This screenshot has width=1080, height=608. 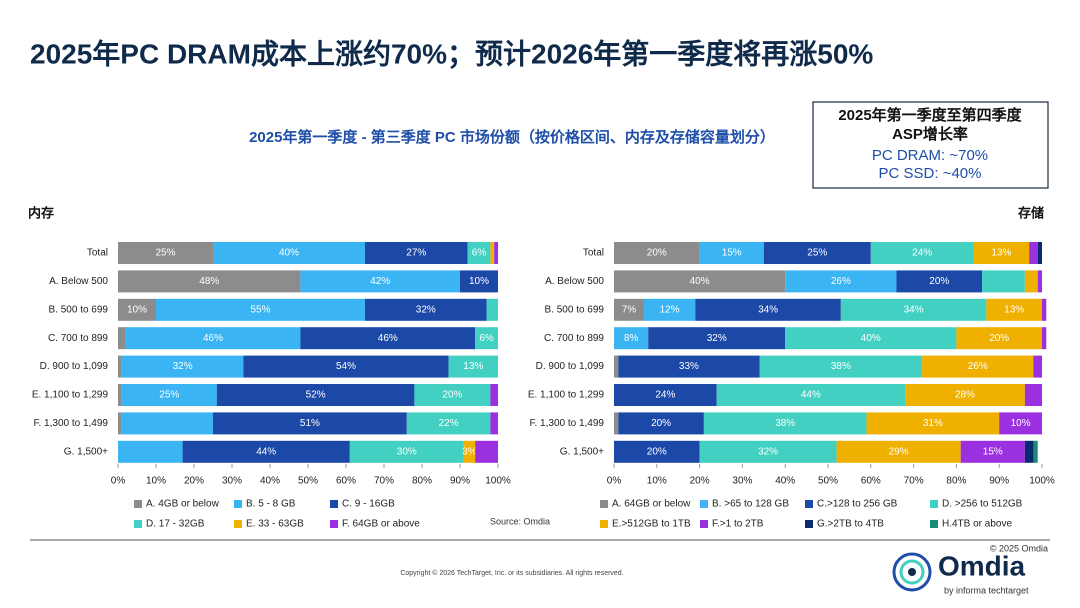 What do you see at coordinates (86, 451) in the screenshot?
I see `category-label: G. 1,500+` at bounding box center [86, 451].